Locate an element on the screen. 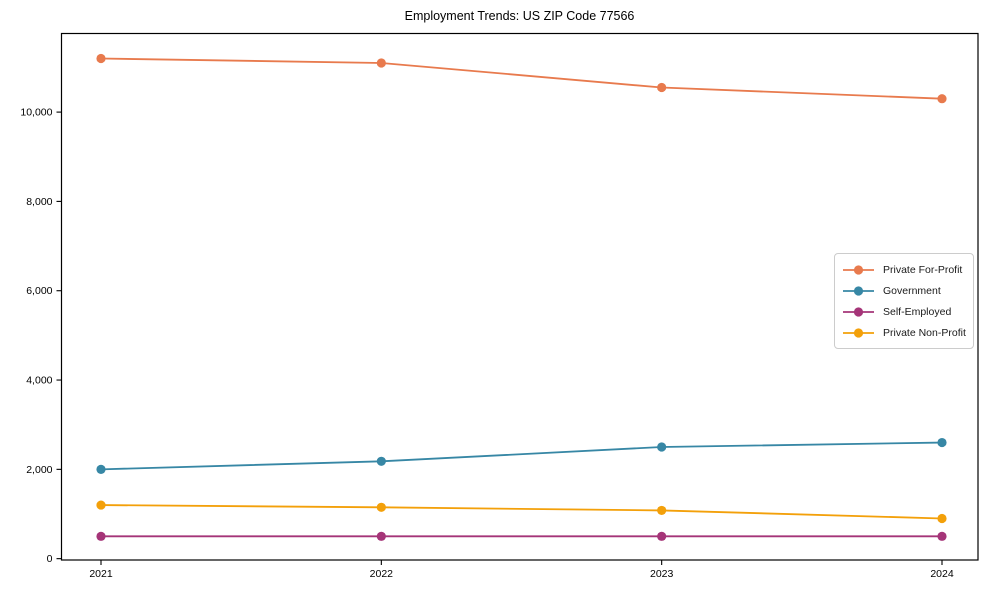 The height and width of the screenshot is (600, 1000). series-marker-government-2022 is located at coordinates (381, 461).